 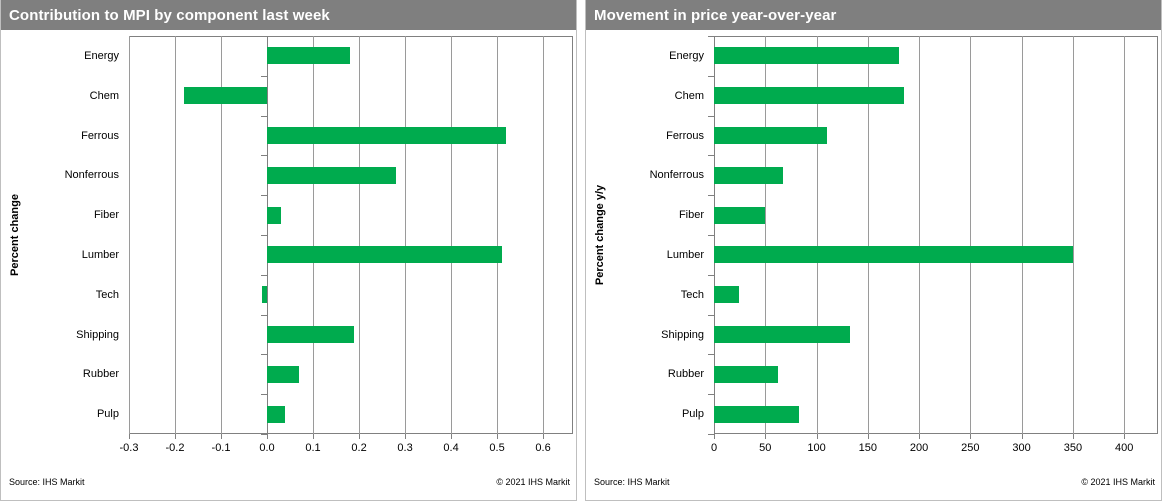 I want to click on x-tick-label: -0.1, so click(x=221, y=448).